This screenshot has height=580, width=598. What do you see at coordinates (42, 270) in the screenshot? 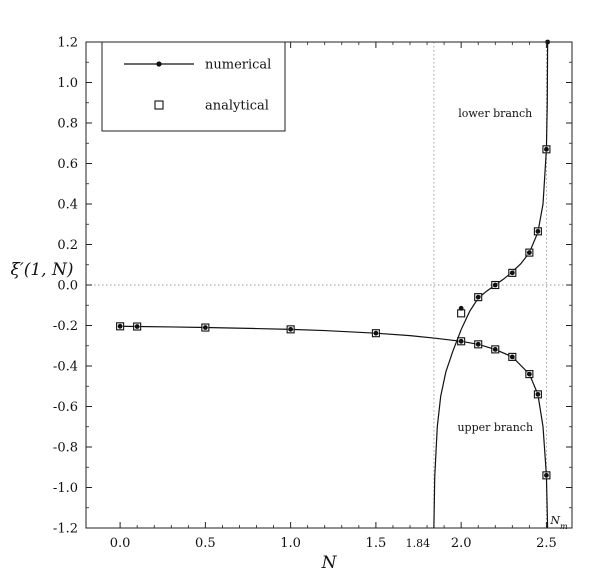
I see `y-axis-title: ξ′(1, N)` at bounding box center [42, 270].